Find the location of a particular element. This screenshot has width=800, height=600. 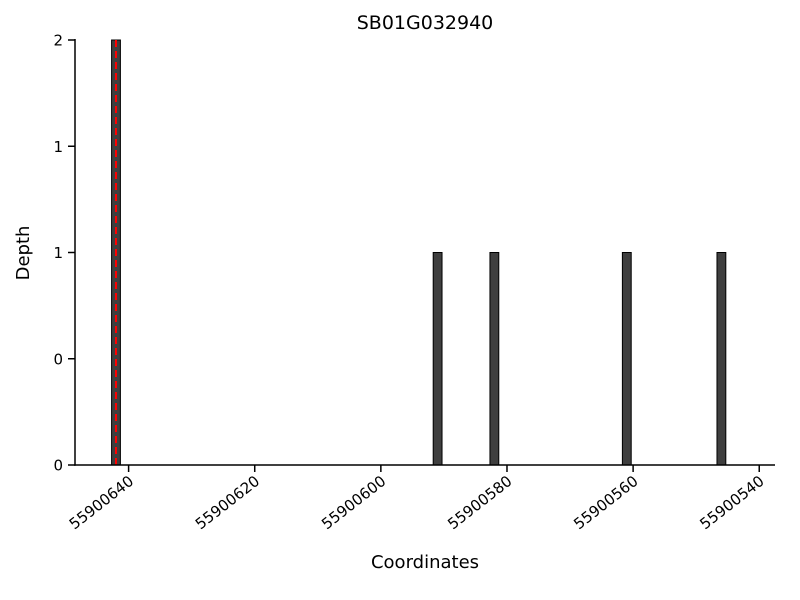

x-tick-label: 55900560 is located at coordinates (605, 502).